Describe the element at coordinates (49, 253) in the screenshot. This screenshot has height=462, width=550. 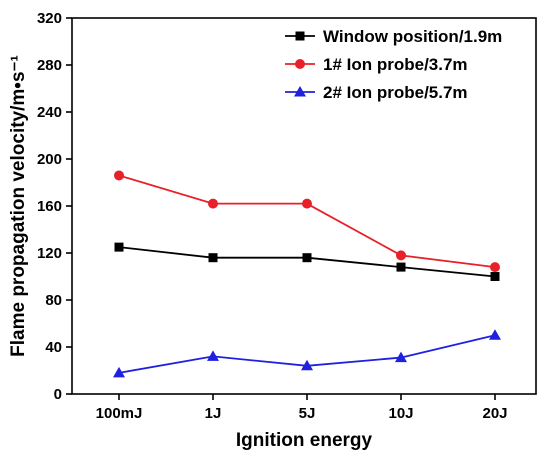
I see `y-tick-label: 120` at that location.